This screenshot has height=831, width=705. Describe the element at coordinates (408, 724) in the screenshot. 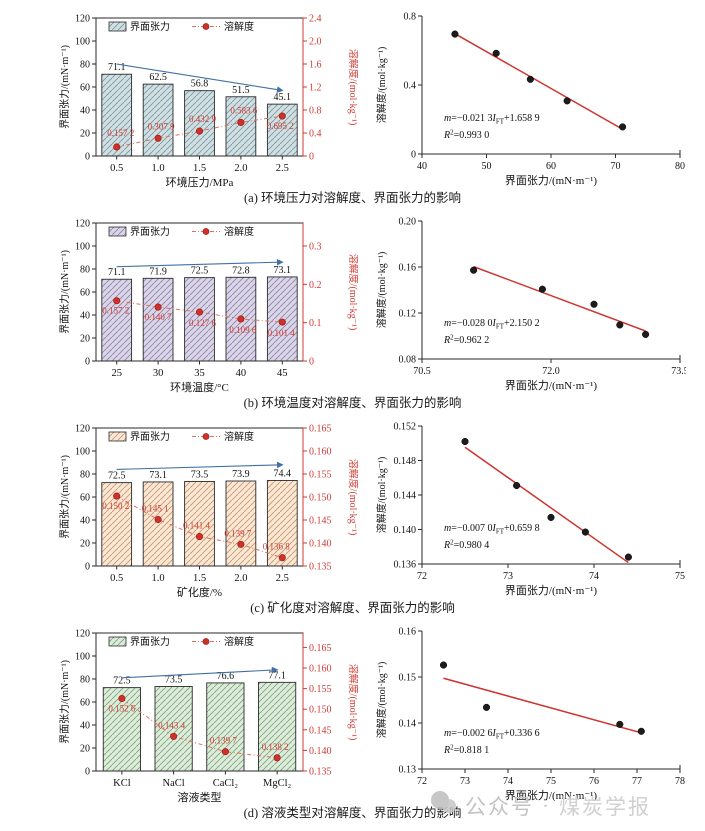

I see `svg-text: 0.14` at that location.